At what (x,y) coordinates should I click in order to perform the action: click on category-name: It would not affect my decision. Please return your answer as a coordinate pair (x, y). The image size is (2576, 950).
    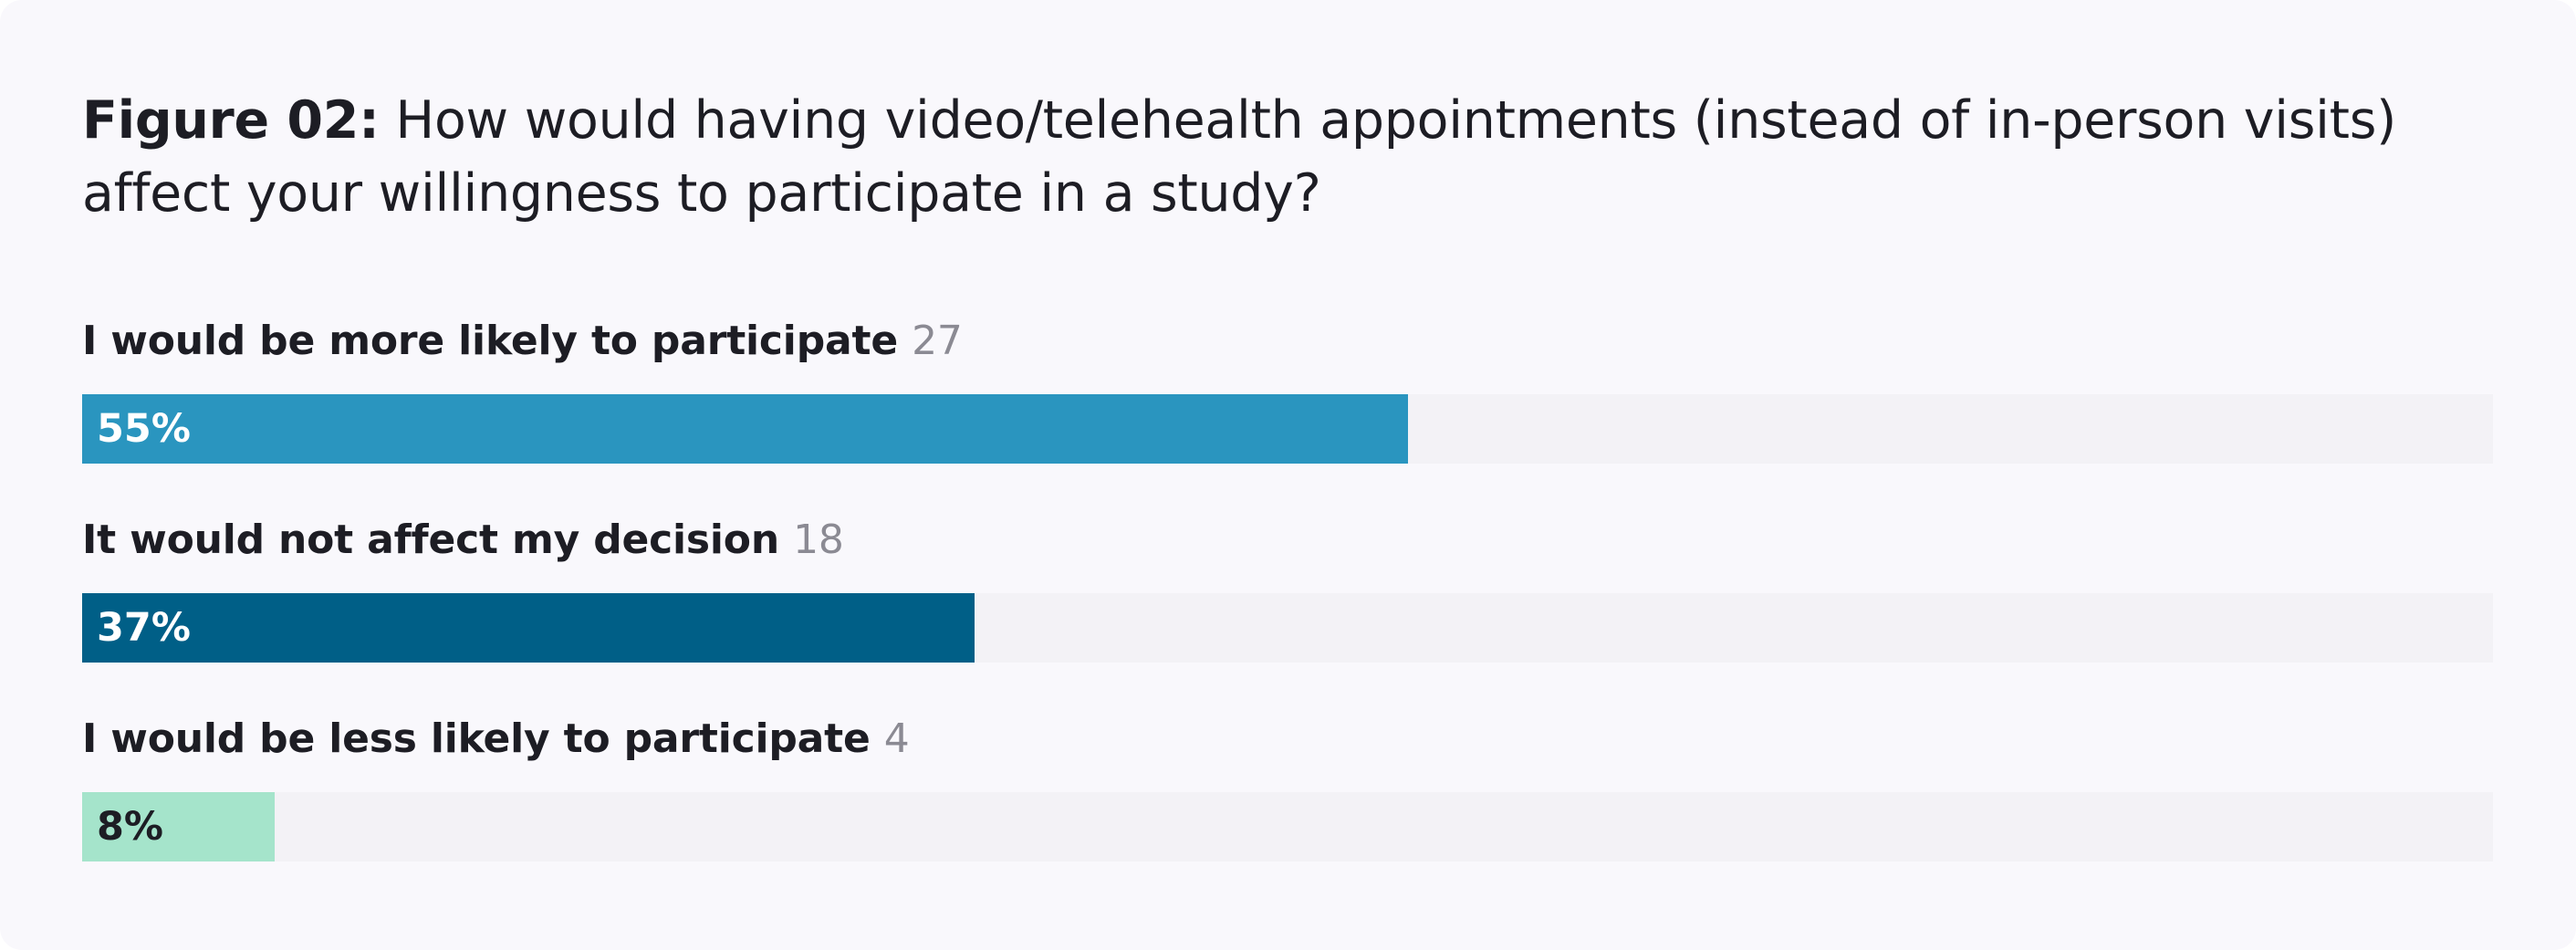
    Looking at the image, I should click on (430, 540).